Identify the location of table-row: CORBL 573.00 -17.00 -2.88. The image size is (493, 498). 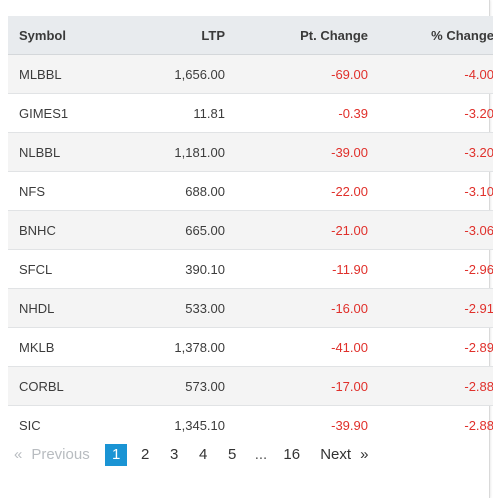
(250, 386).